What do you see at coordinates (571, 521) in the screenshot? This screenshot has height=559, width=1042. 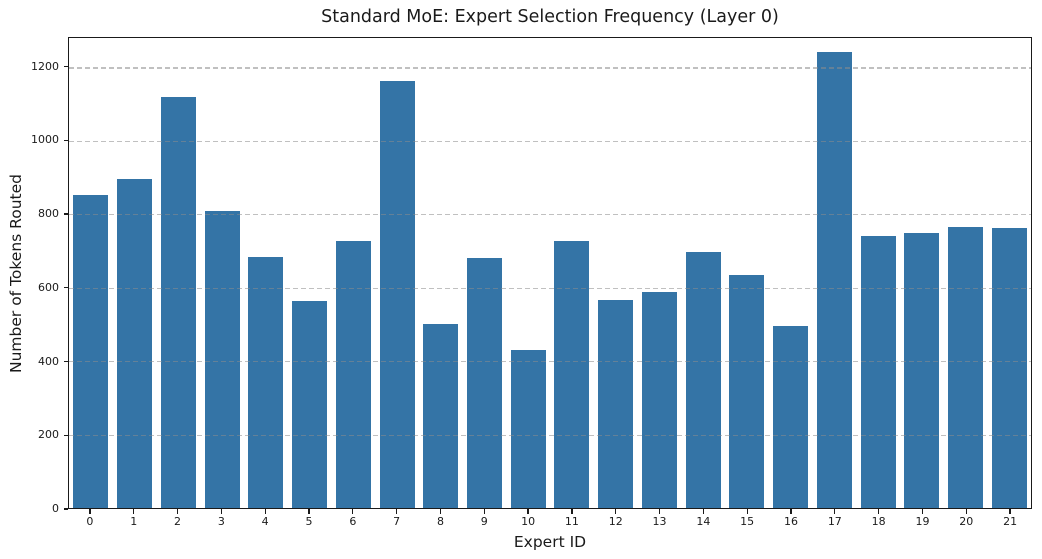 I see `x-tick-label-11: 11` at bounding box center [571, 521].